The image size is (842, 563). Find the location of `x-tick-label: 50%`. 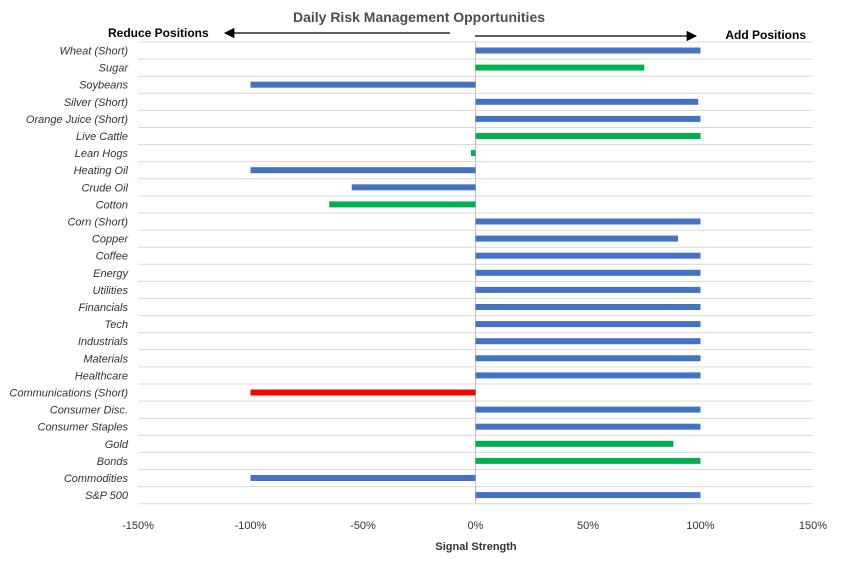

x-tick-label: 50% is located at coordinates (588, 526).